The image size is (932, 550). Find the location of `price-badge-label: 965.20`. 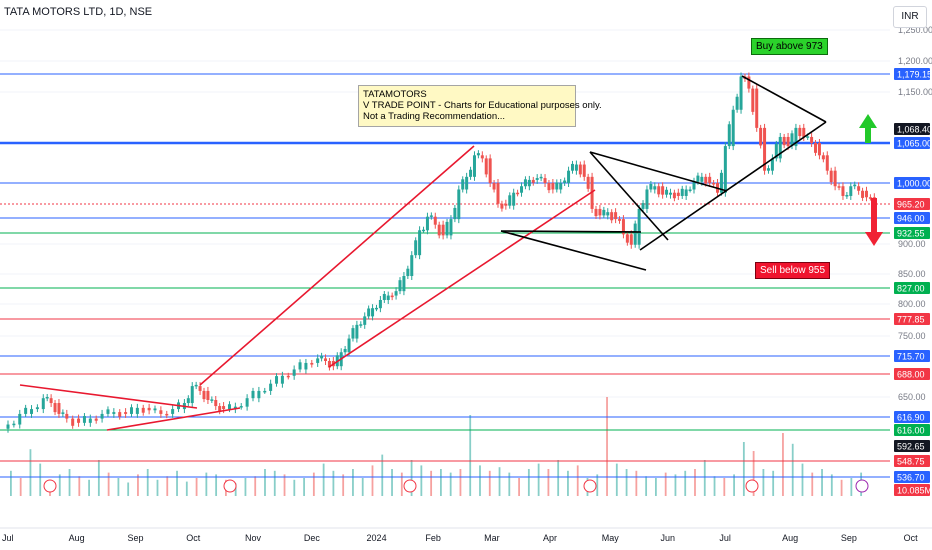

price-badge-label: 965.20 is located at coordinates (911, 205).